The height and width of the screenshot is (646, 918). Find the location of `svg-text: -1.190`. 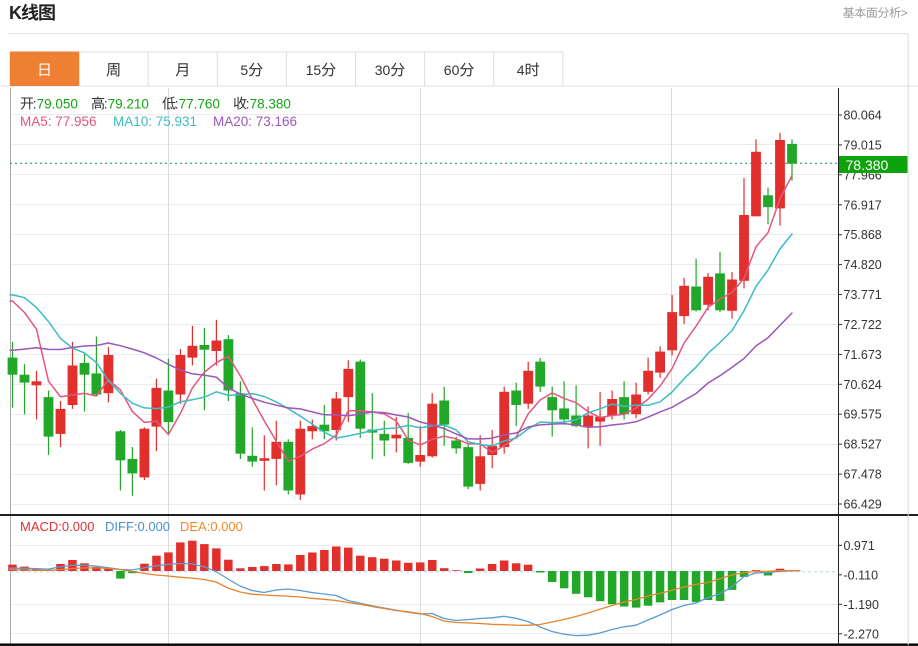

svg-text: -1.190 is located at coordinates (861, 605).